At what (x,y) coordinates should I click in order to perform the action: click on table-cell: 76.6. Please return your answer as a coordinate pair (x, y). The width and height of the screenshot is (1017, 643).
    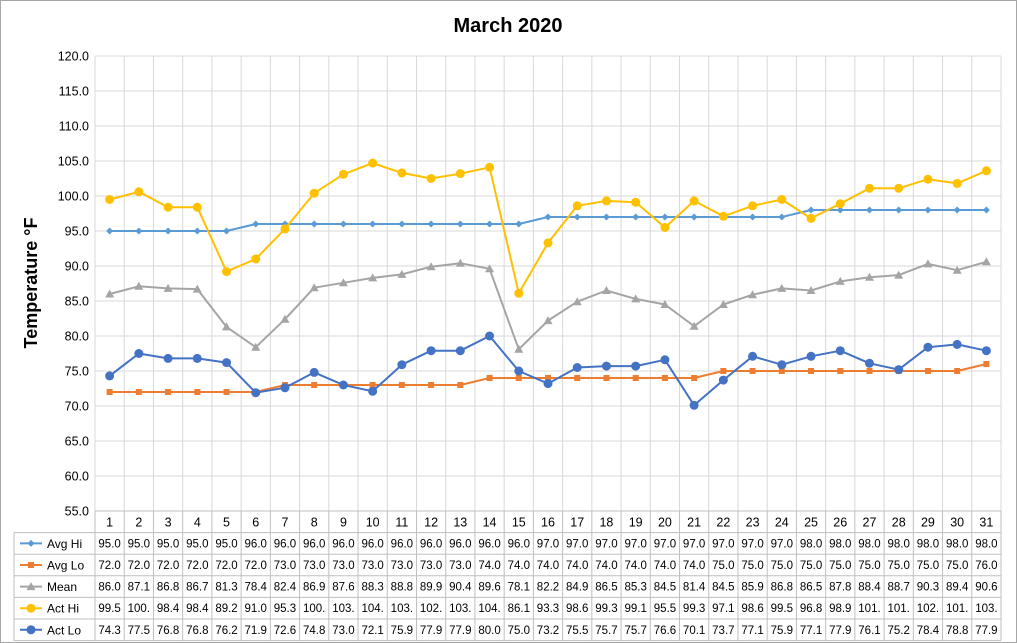
    Looking at the image, I should click on (665, 631).